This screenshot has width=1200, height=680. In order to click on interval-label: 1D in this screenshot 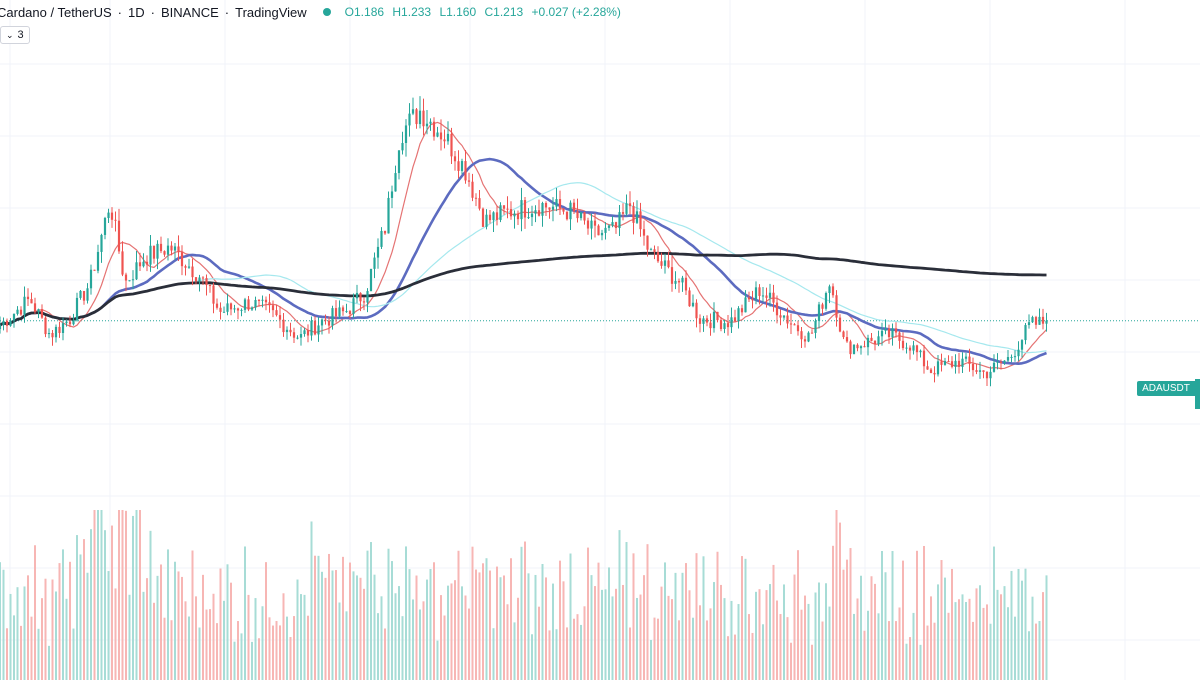, I will do `click(136, 12)`.